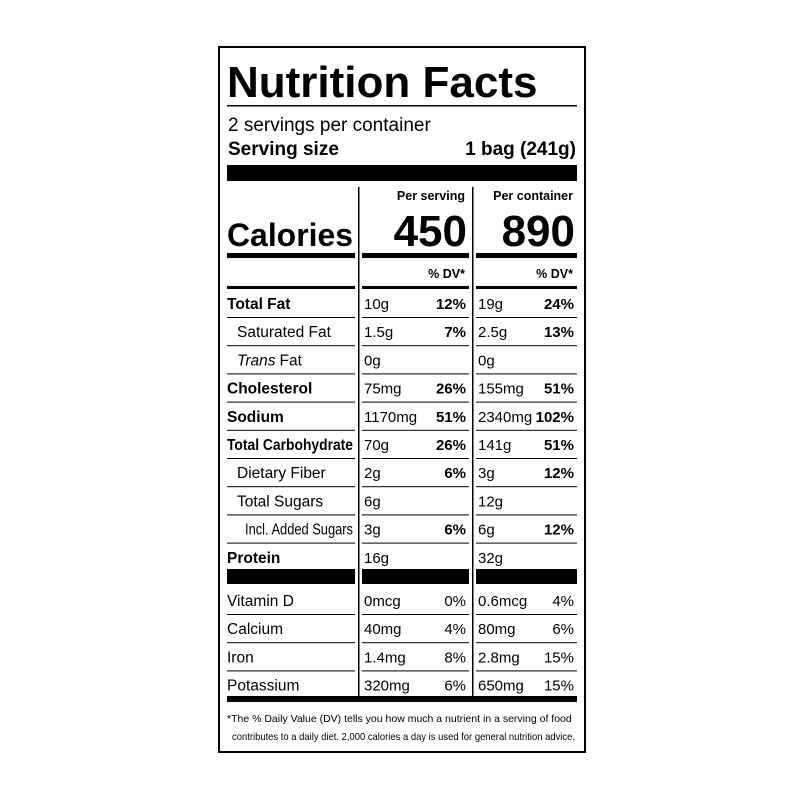 This screenshot has width=800, height=800. What do you see at coordinates (253, 558) in the screenshot?
I see `nutrient-name-text: Protein` at bounding box center [253, 558].